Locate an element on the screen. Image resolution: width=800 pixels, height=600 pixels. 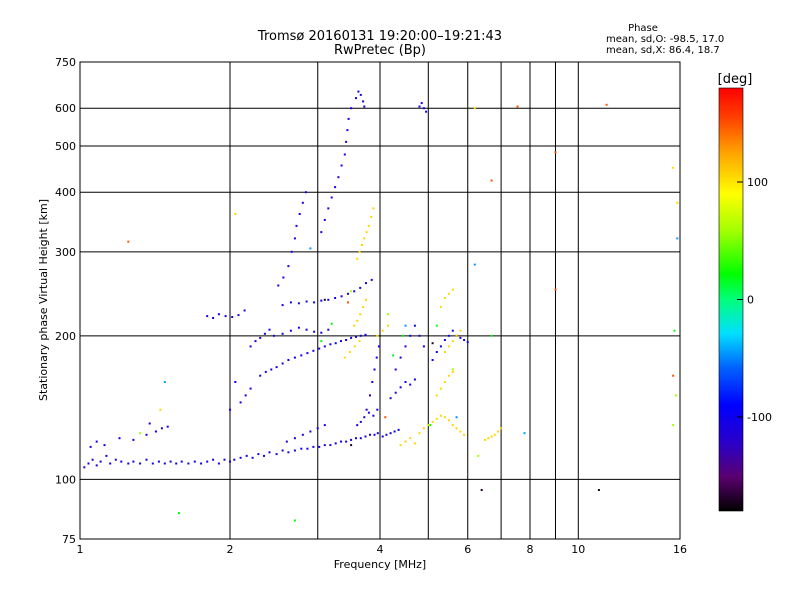
x-axis-label: Frequency [MHz] is located at coordinates (380, 564).